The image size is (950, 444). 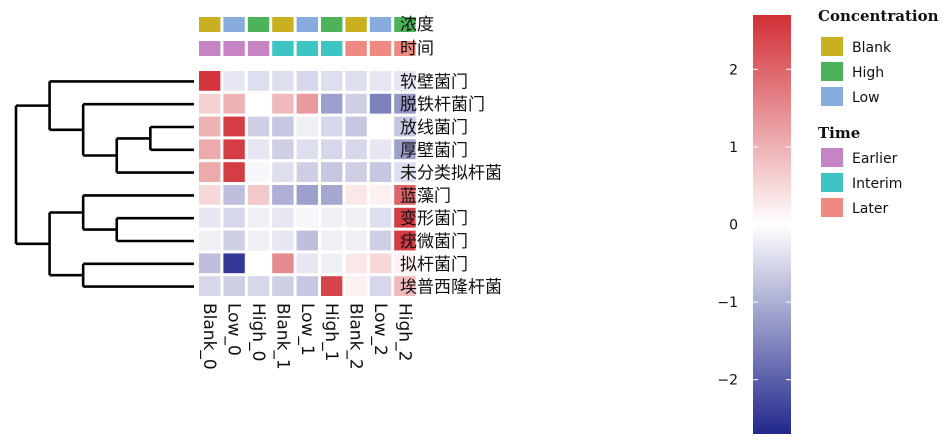 I want to click on column-label: High_0, so click(x=258, y=332).